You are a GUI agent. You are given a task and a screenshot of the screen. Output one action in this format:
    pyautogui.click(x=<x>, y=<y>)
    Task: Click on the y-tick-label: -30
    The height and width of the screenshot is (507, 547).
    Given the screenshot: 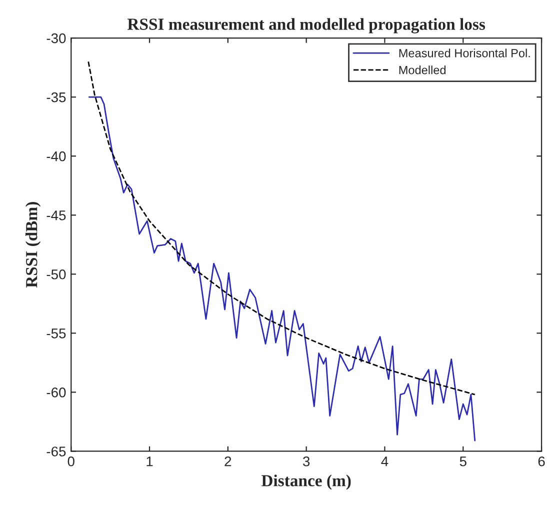 What is the action you would take?
    pyautogui.click(x=56, y=38)
    